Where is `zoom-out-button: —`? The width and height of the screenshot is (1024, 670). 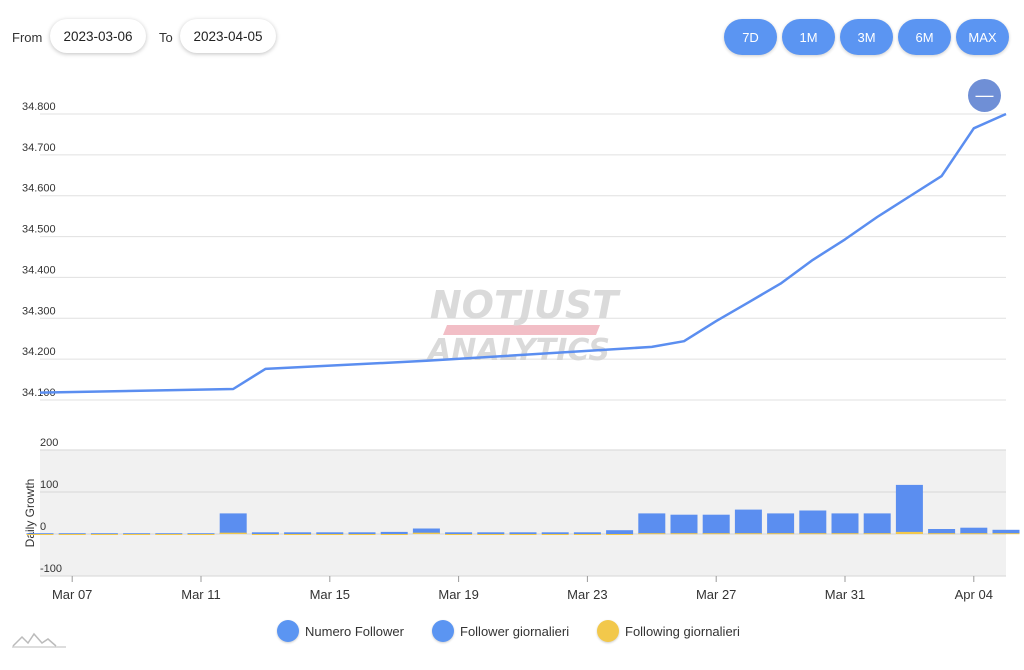
zoom-out-button: — is located at coordinates (984, 95).